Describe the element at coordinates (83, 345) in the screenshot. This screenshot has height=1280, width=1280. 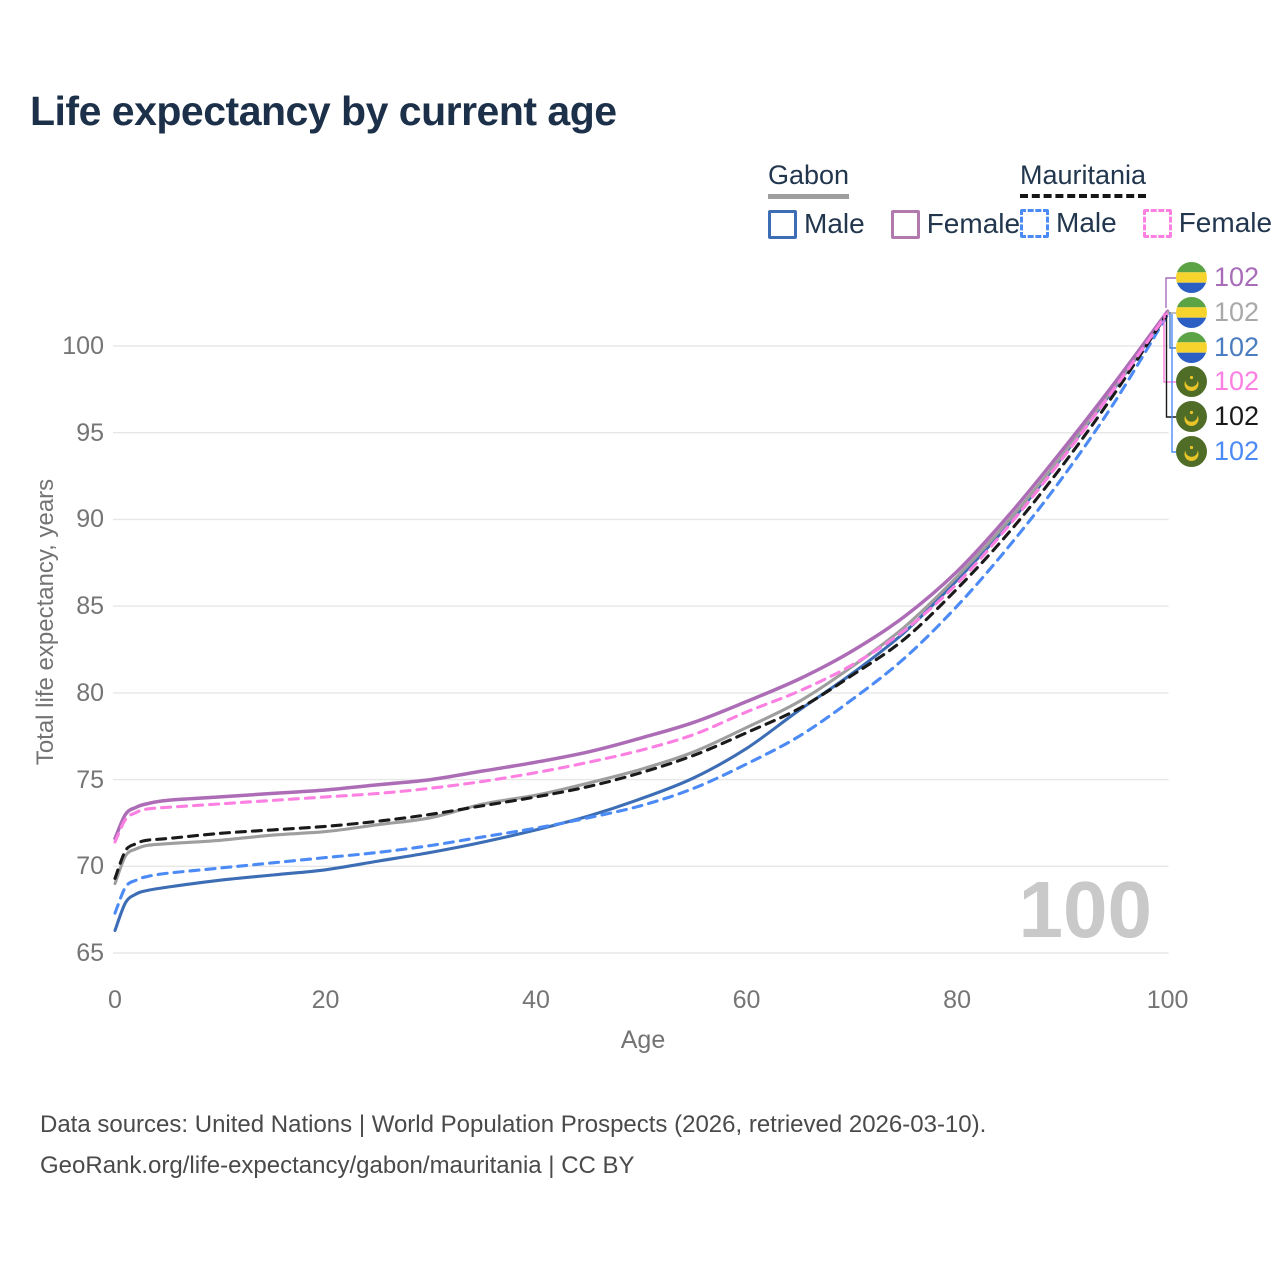
I see `y-tick-label-100: 100` at that location.